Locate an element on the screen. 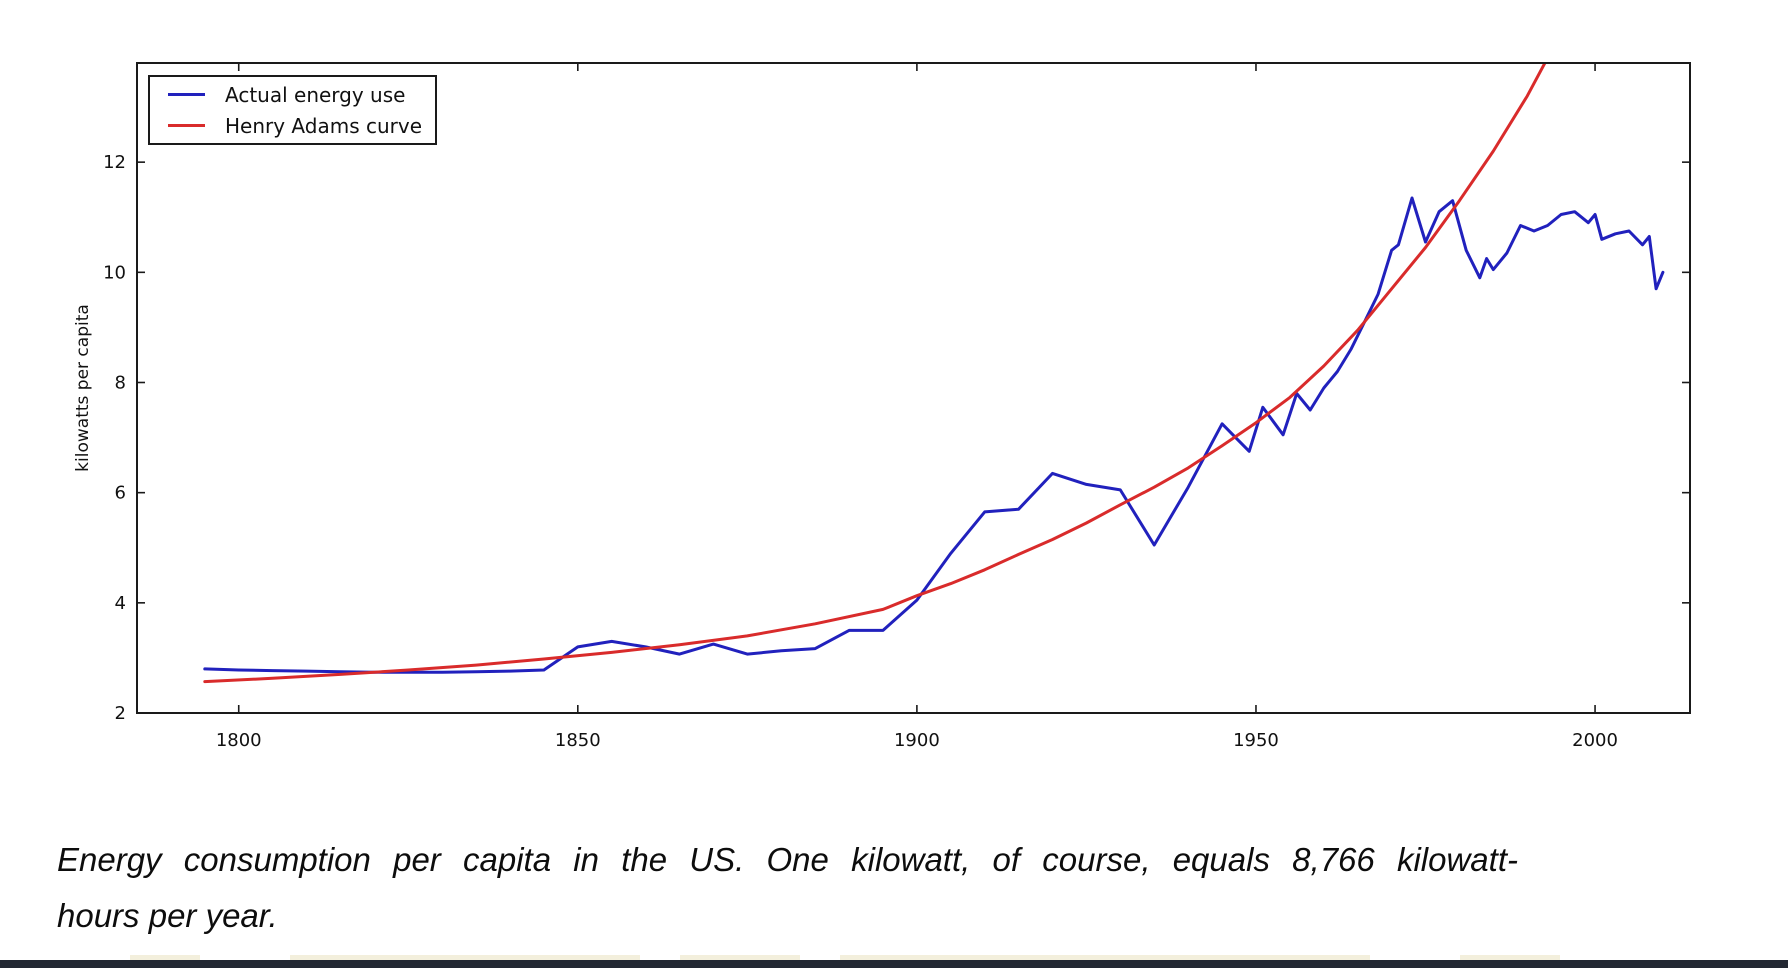 The height and width of the screenshot is (968, 1788). chart-legend: Actual energy use Henry Adams curve is located at coordinates (292, 110).